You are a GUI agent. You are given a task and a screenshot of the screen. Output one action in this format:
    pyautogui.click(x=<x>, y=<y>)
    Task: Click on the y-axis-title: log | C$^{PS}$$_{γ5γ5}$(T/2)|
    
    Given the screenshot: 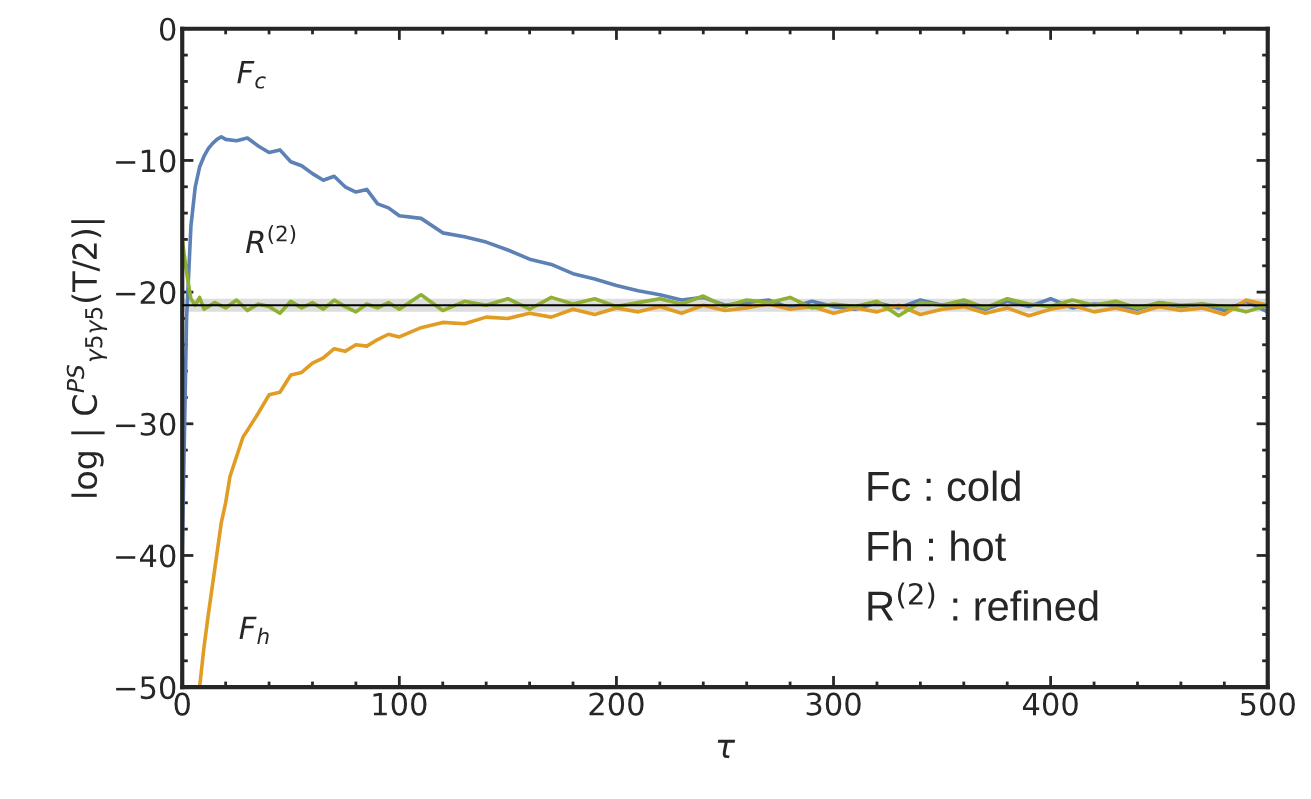 What is the action you would take?
    pyautogui.click(x=87, y=358)
    